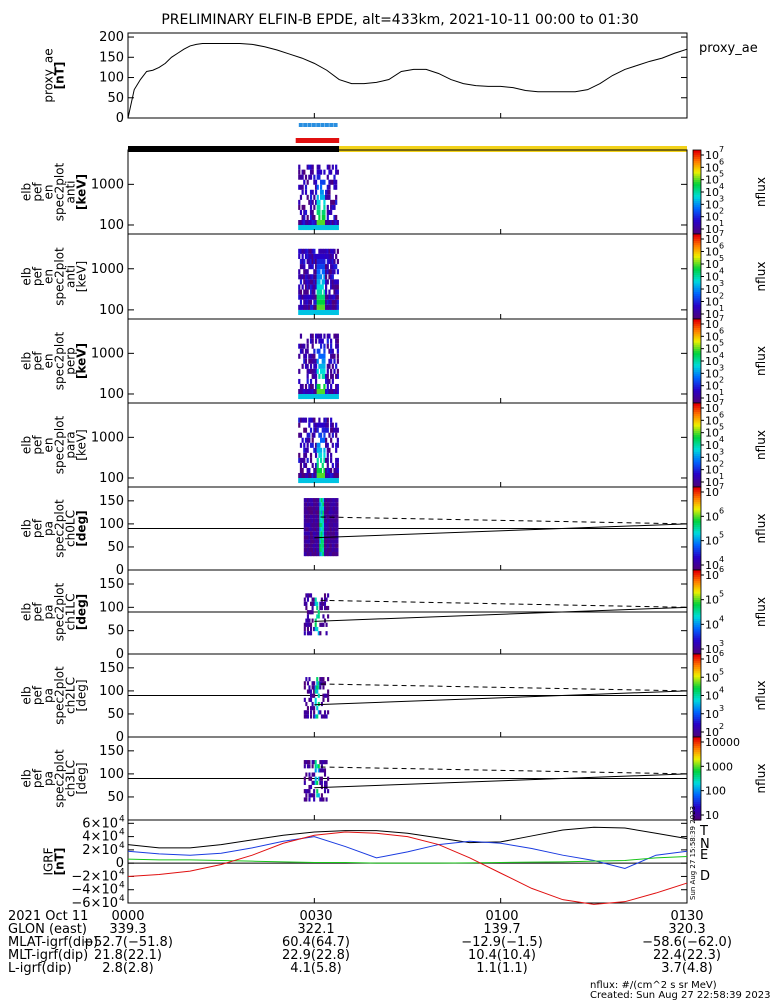 This screenshot has height=1000, width=775. I want to click on colorbar-title: nflux, so click(761, 612).